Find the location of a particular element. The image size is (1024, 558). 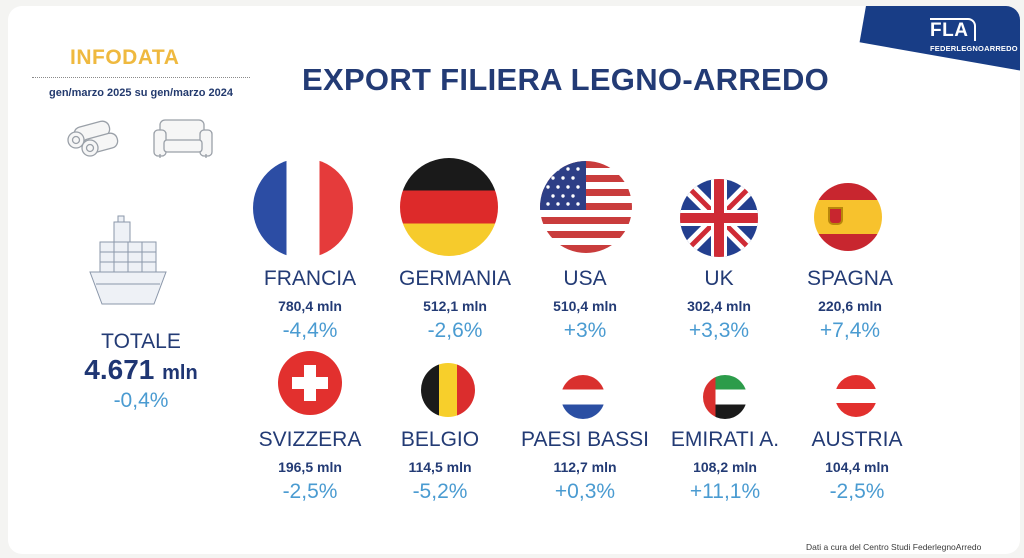

country-change: -2,6% is located at coordinates (455, 330).